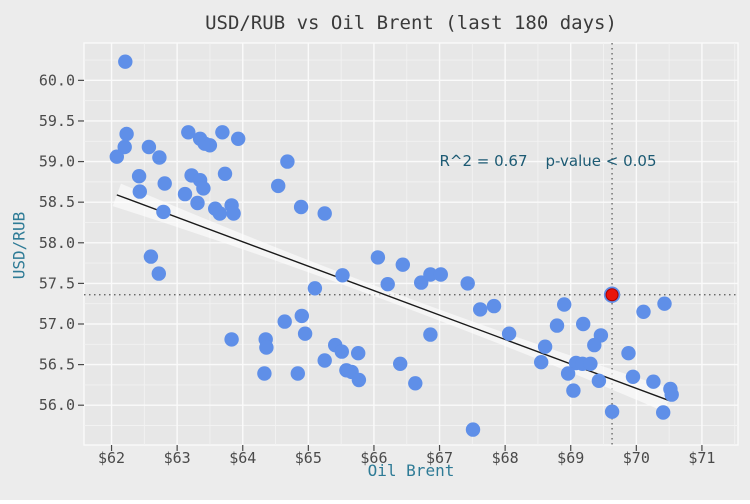  What do you see at coordinates (411, 470) in the screenshot?
I see `x-axis-label: Oil Brent` at bounding box center [411, 470].